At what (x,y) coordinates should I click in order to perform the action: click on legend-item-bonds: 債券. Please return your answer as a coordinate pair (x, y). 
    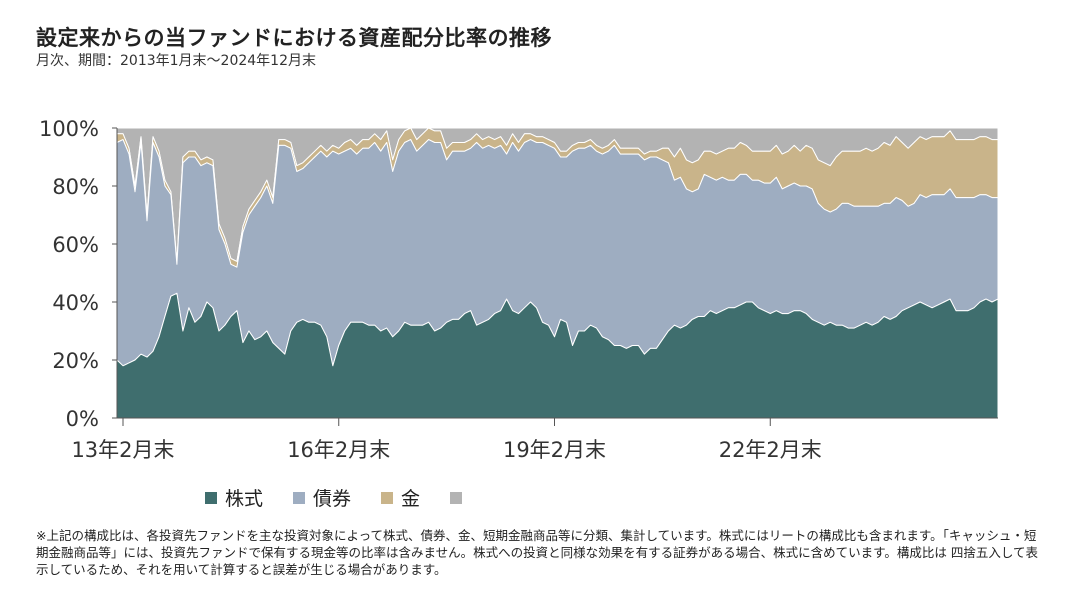
    Looking at the image, I should click on (322, 497).